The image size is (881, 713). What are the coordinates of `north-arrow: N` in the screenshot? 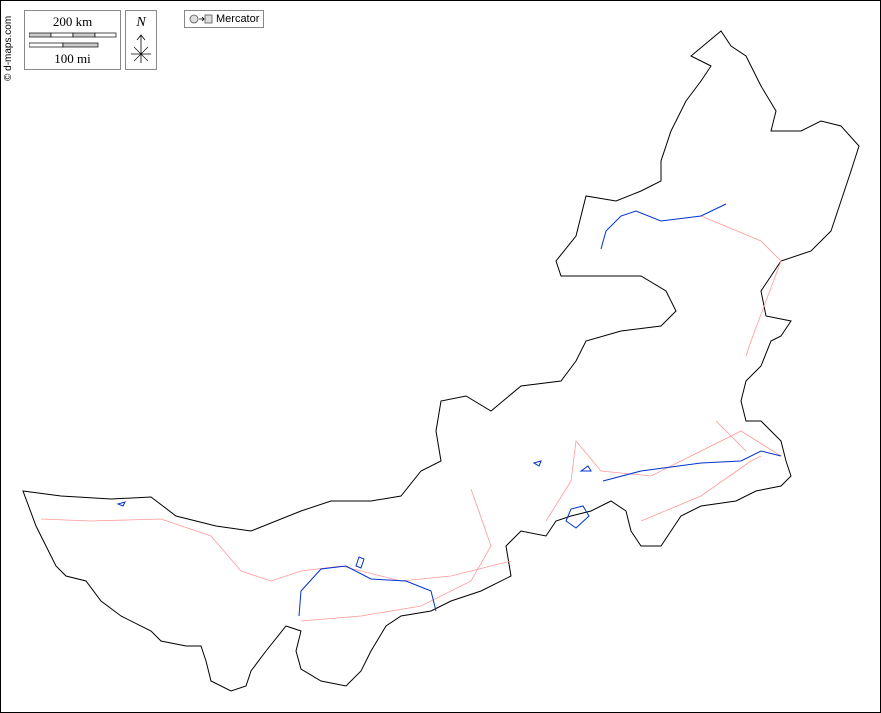 It's located at (141, 40).